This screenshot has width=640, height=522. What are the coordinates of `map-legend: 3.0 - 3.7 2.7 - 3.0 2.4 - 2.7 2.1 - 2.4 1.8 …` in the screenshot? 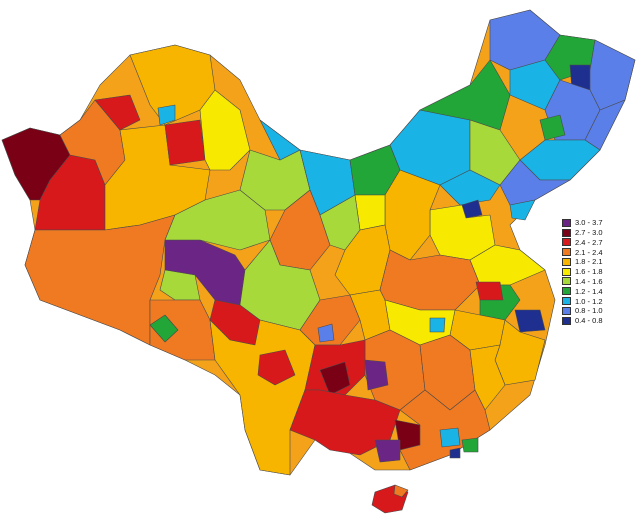 It's located at (598, 272).